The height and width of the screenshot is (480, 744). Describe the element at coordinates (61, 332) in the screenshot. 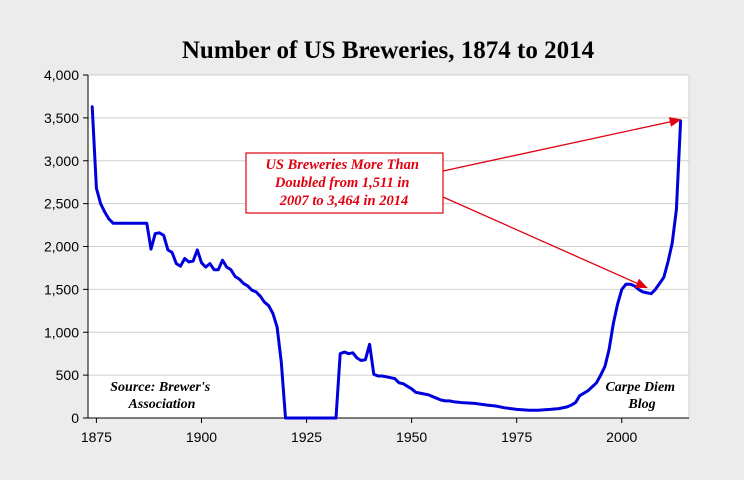

I see `y-tick-label: 1,000` at that location.